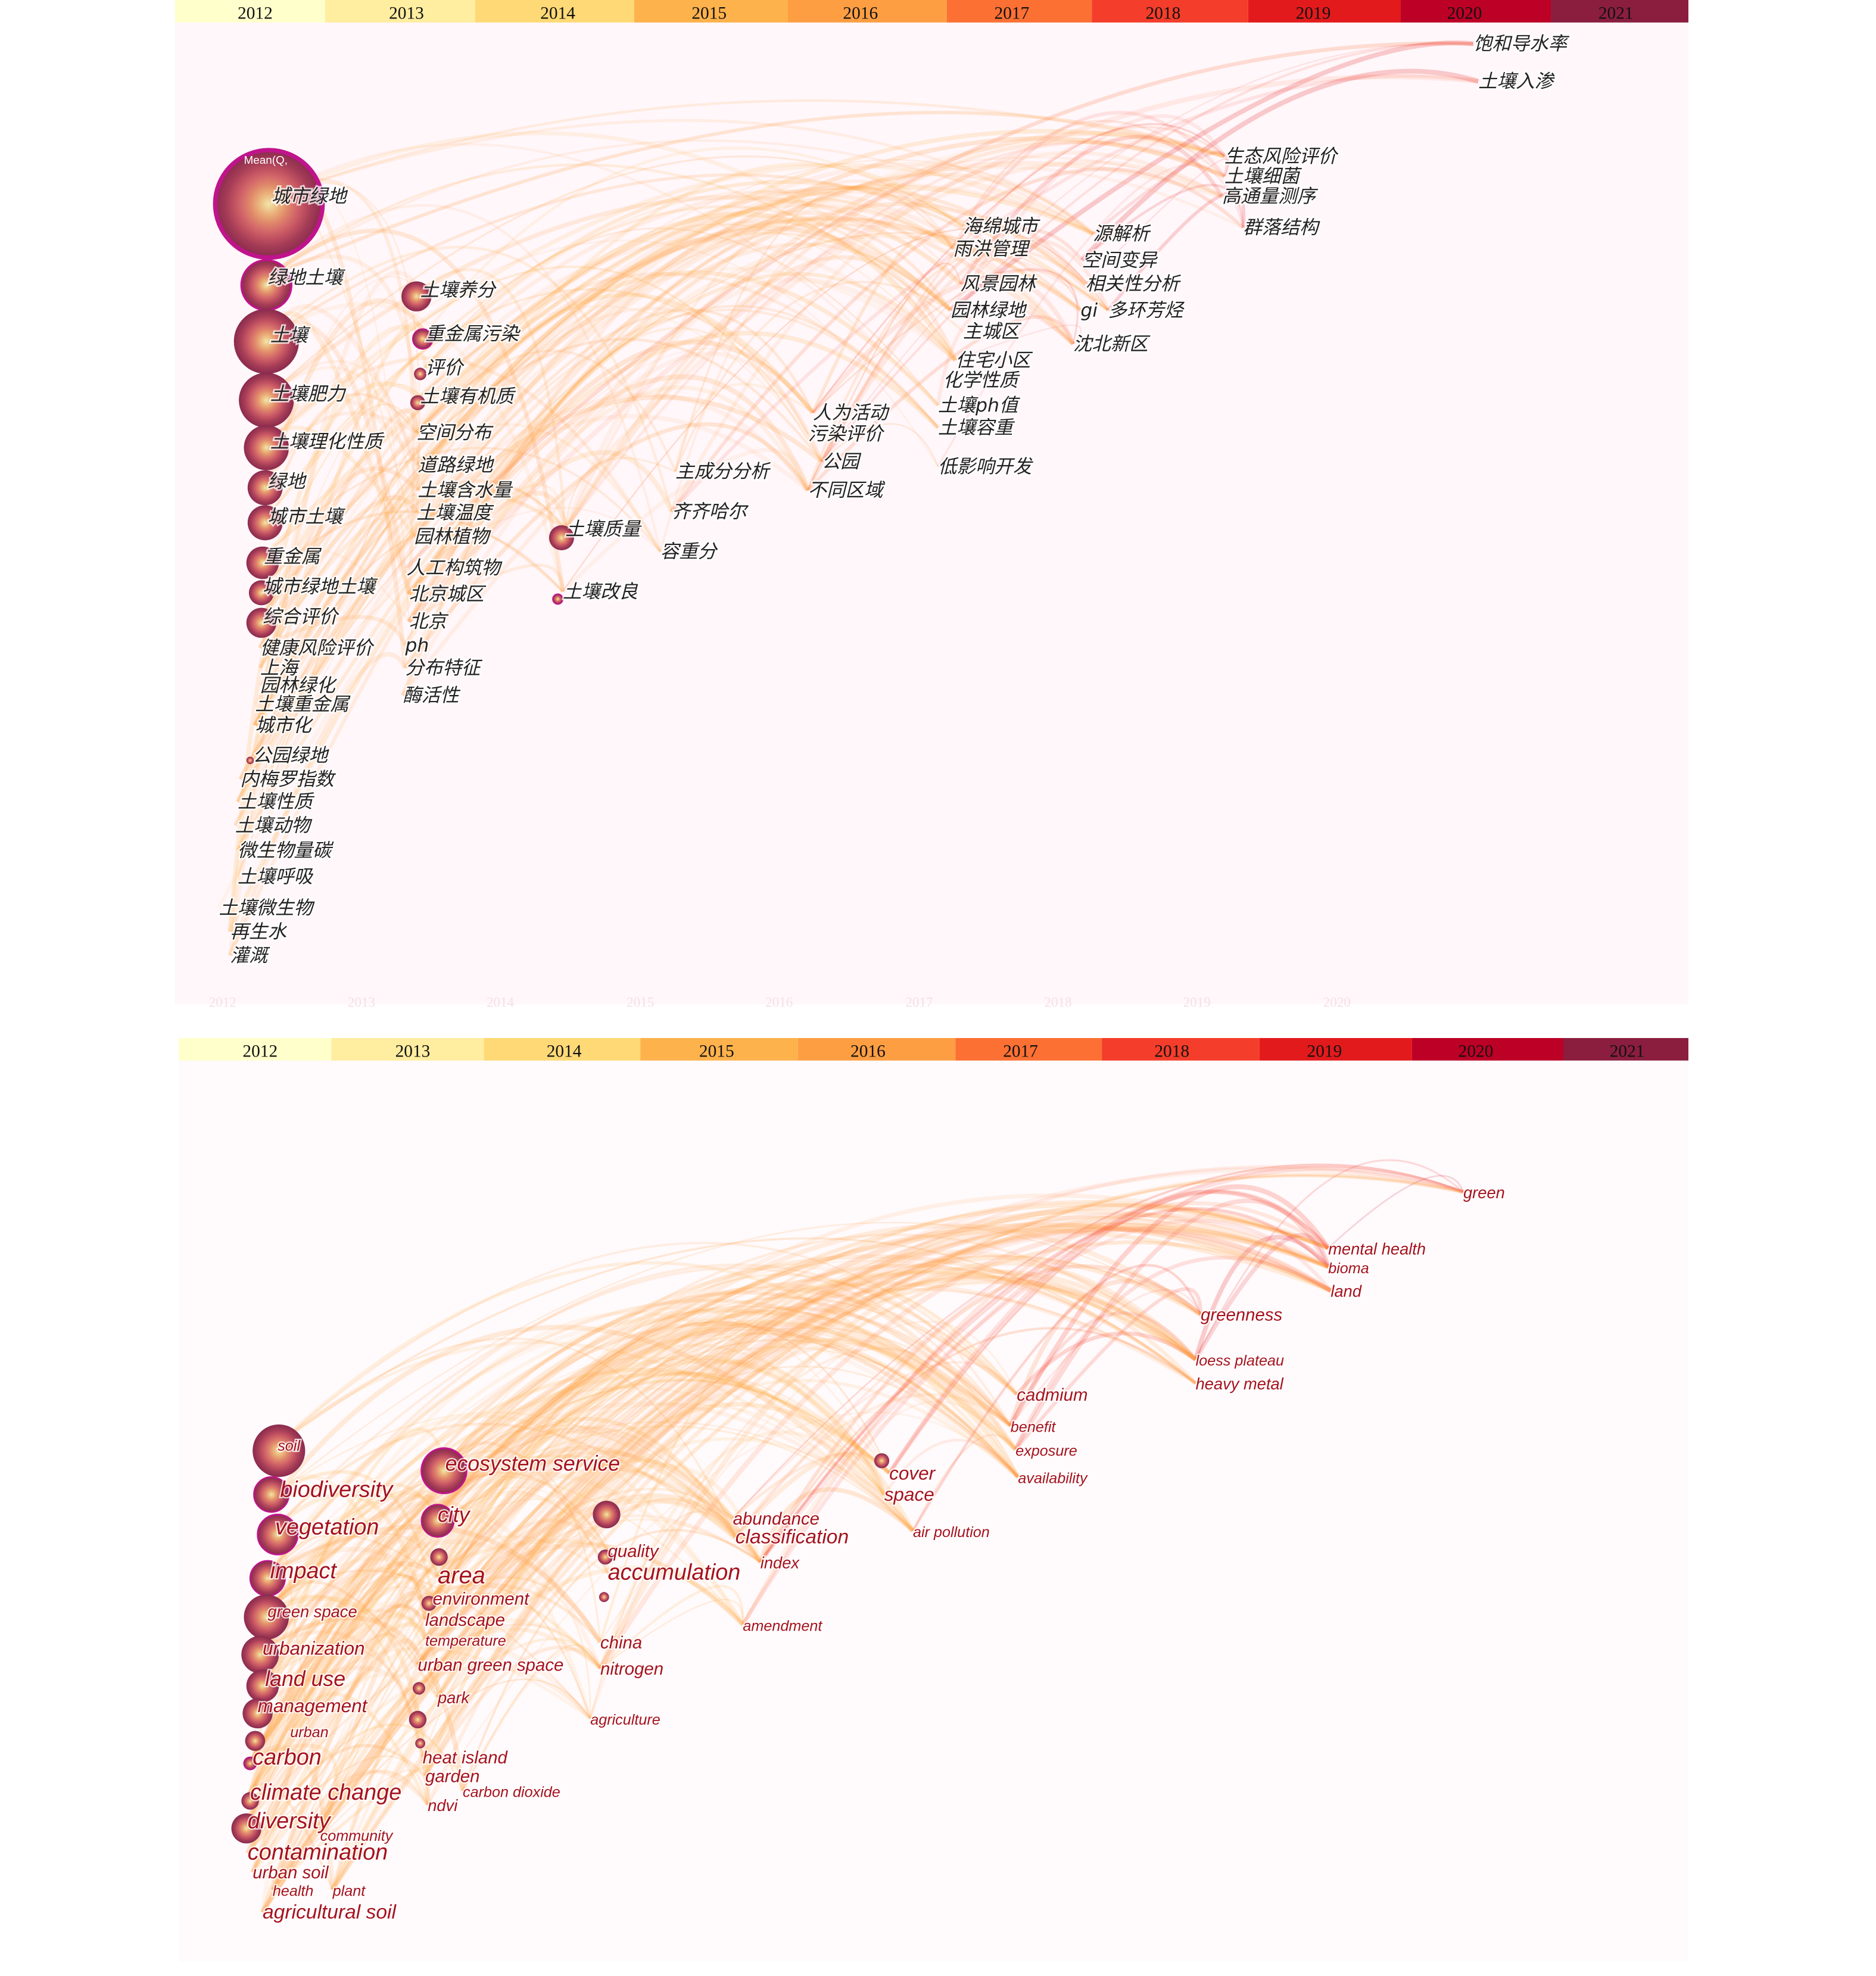 The width and height of the screenshot is (1876, 1976). What do you see at coordinates (1263, 177) in the screenshot?
I see `keyword-label: 土壤细菌` at bounding box center [1263, 177].